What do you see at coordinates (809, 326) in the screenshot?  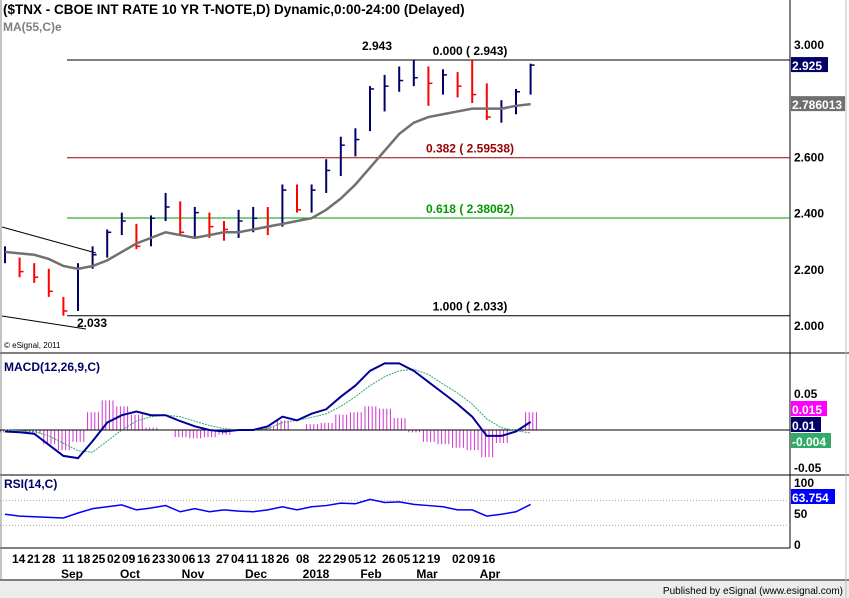 I see `price-tick-label: 2.000` at bounding box center [809, 326].